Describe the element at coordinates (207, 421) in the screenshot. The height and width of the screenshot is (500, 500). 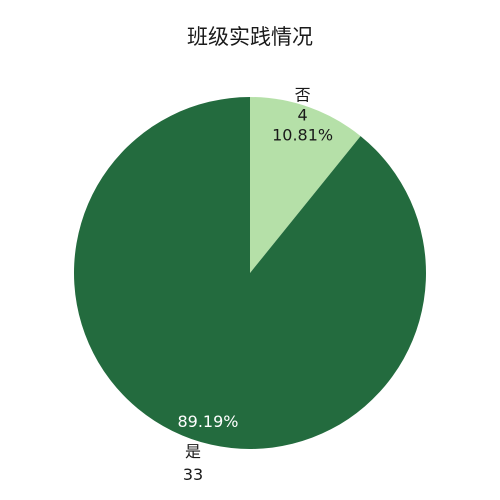
I see `slice-percent-label: 89.19%` at that location.